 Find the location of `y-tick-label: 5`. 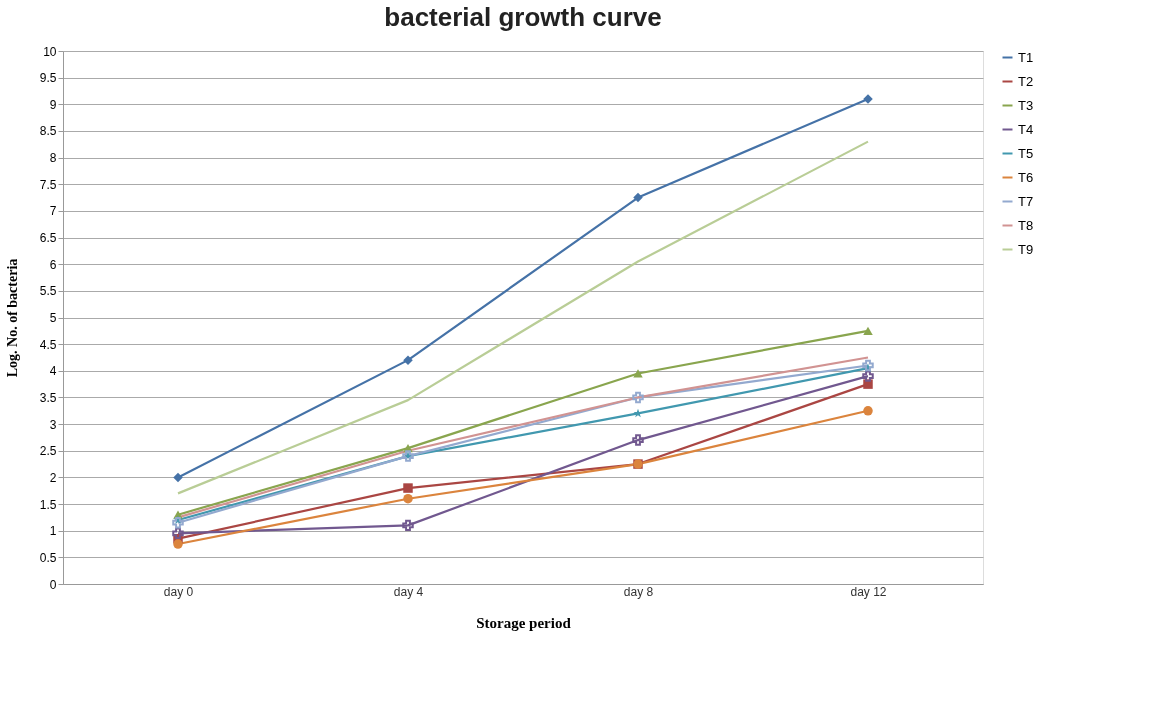

y-tick-label: 5 is located at coordinates (53, 318).